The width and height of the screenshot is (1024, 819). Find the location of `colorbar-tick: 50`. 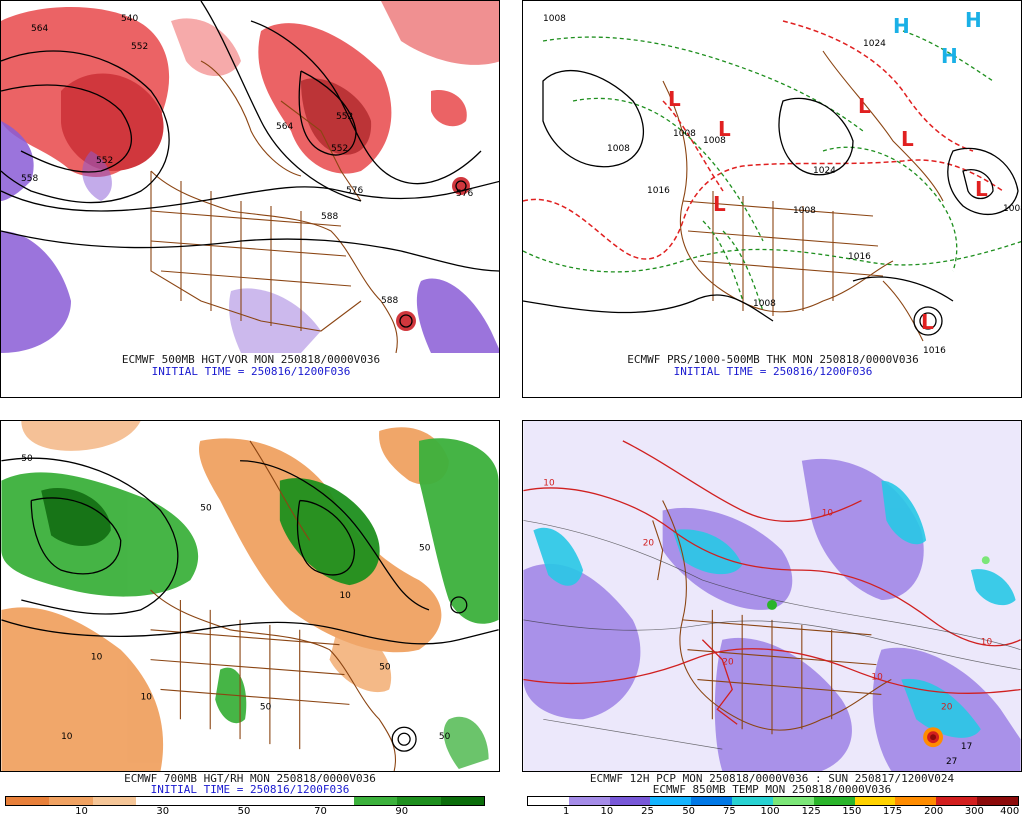

colorbar-tick: 50 is located at coordinates (244, 811).